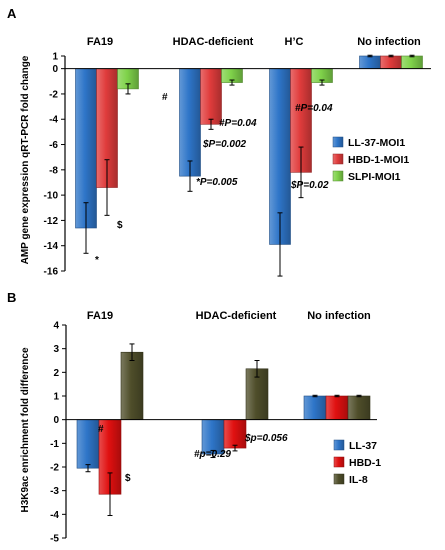 The height and width of the screenshot is (550, 445). What do you see at coordinates (266, 438) in the screenshot?
I see `significance-annotation: $p=0.056` at bounding box center [266, 438].